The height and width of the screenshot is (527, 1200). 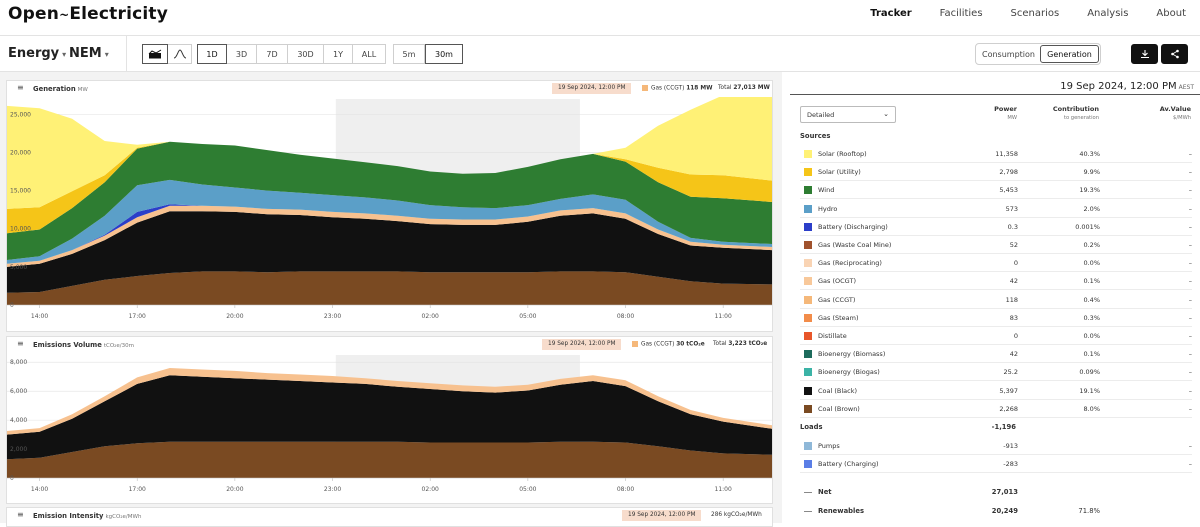 What do you see at coordinates (996, 300) in the screenshot?
I see `summary-row: Gas (CCGT) 118 0.4% –` at bounding box center [996, 300].